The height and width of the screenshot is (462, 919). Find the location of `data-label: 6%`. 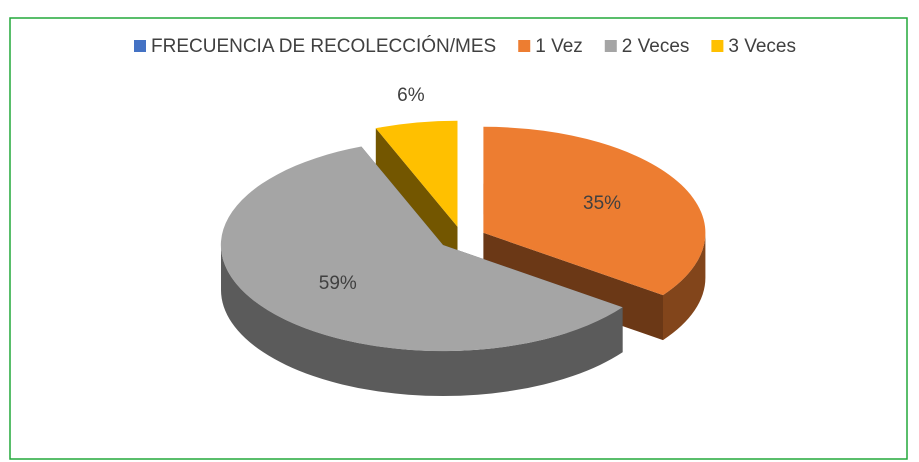

data-label: 6% is located at coordinates (411, 95).